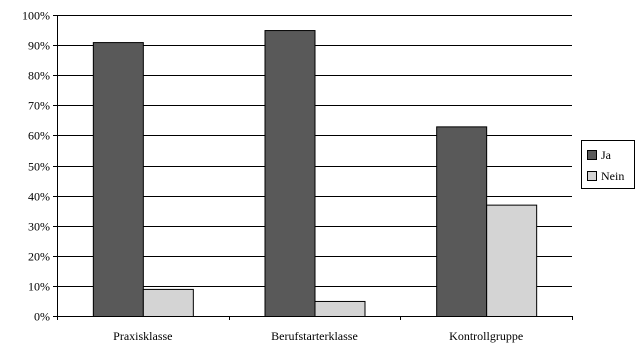  Describe the element at coordinates (462, 222) in the screenshot. I see `bar-ja-kontrollgruppe` at that location.